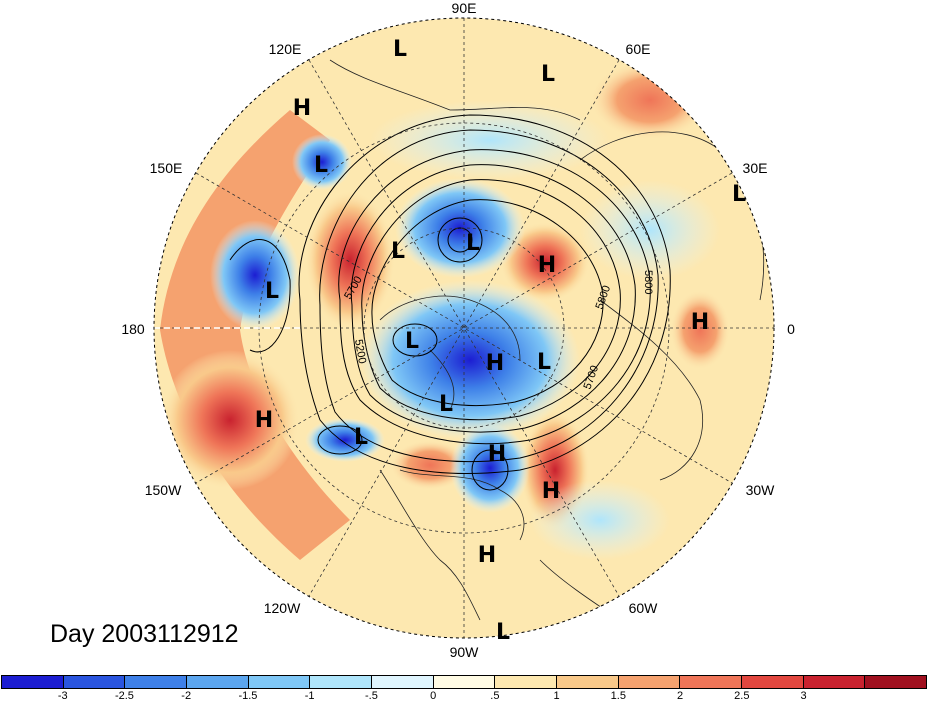 Image resolution: width=928 pixels, height=702 pixels. Describe the element at coordinates (166, 168) in the screenshot. I see `lon-label-150e: 150E` at that location.